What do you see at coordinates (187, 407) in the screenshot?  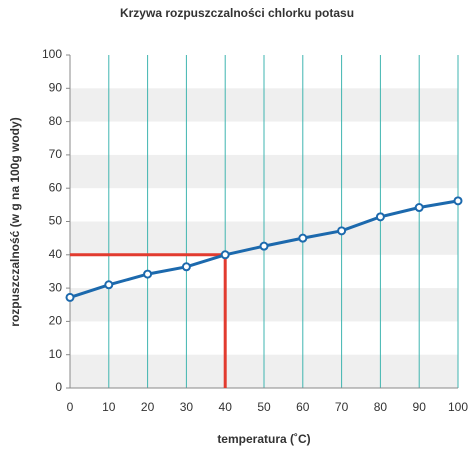 I see `x-tick-label: 30` at bounding box center [187, 407].